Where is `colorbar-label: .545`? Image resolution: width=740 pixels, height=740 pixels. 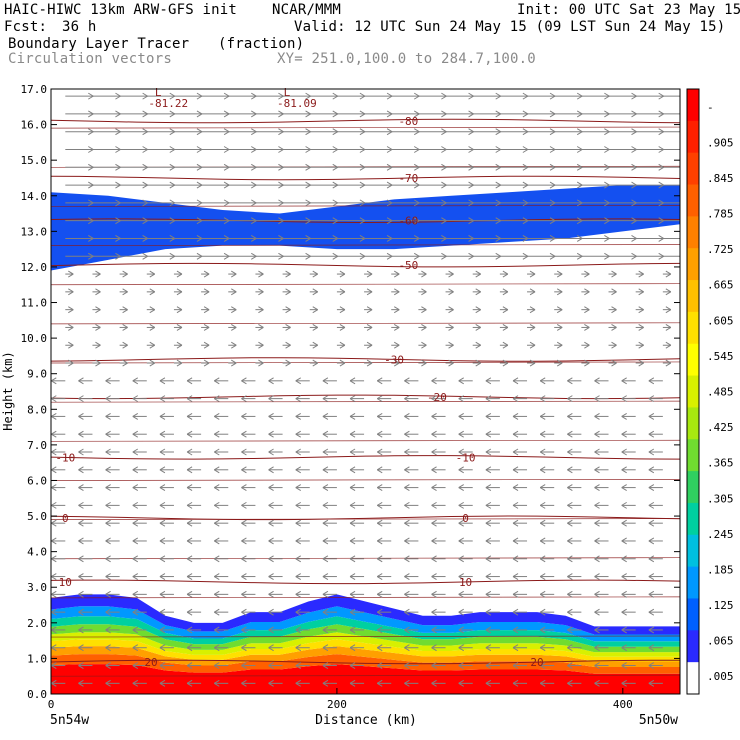
colorbar-label: .545 is located at coordinates (720, 356).